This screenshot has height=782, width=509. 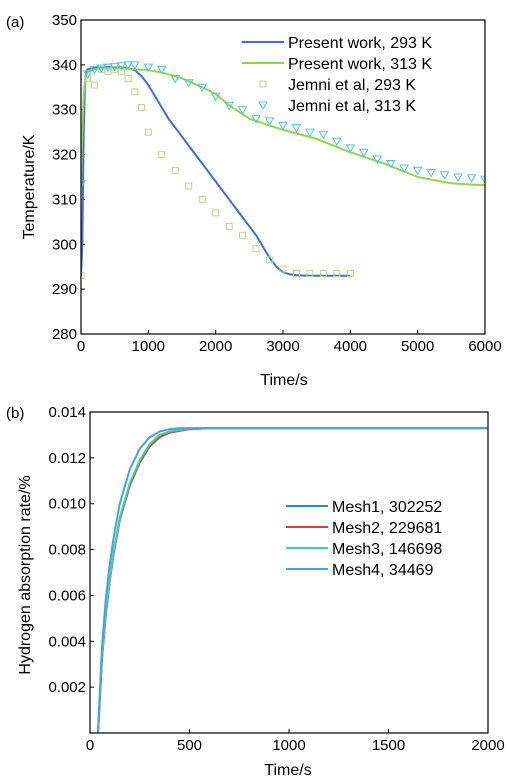 I want to click on legend-label-2: Mesh2, 229681, so click(x=387, y=528).